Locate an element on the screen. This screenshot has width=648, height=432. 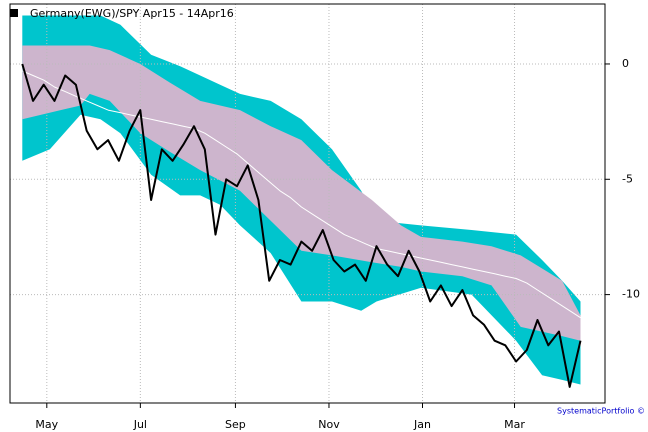
y-tick-label: 0 is located at coordinates (625, 63).